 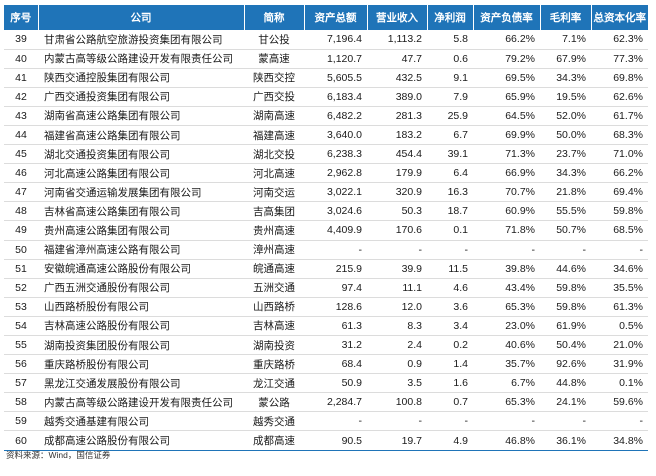 What do you see at coordinates (274, 288) in the screenshot?
I see `abbreviation-cell: 五洲交通` at bounding box center [274, 288].